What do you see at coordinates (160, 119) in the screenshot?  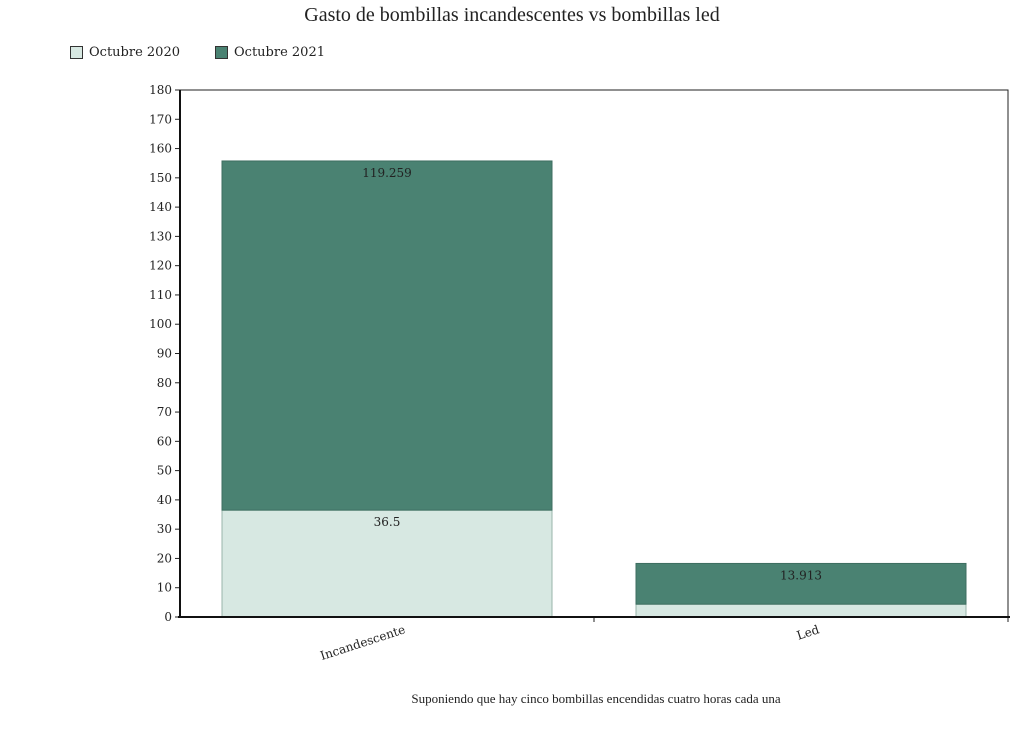 I see `y-tick-label: 170` at bounding box center [160, 119].